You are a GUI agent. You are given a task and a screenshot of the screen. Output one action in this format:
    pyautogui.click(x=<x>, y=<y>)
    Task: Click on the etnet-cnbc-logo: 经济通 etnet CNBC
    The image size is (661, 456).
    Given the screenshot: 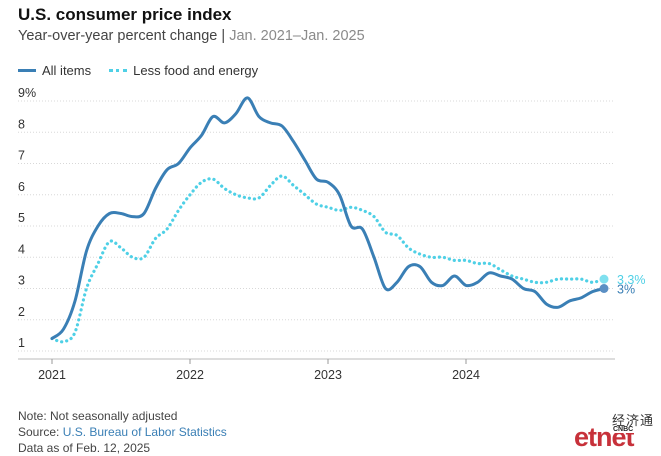 What is the action you would take?
    pyautogui.click(x=615, y=431)
    